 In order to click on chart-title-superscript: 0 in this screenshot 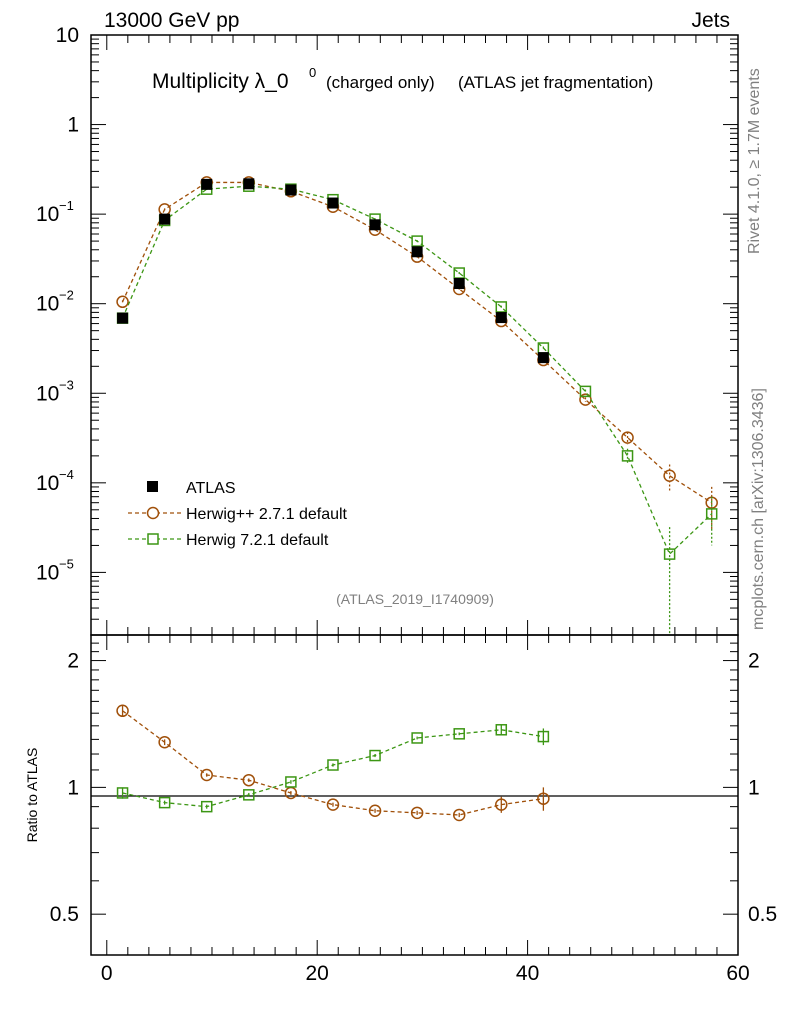, I will do `click(312, 72)`.